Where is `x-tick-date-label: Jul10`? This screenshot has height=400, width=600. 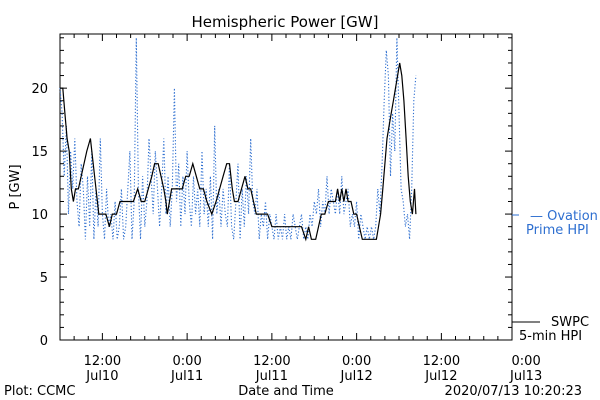 x-tick-date-label: Jul10 is located at coordinates (101, 376).